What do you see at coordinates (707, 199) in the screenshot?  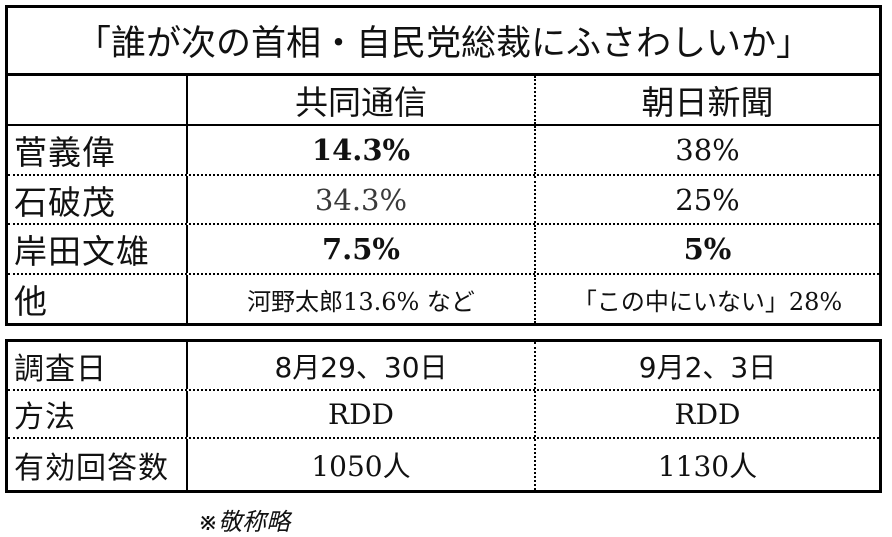 I see `asahi-value: 25%` at bounding box center [707, 199].